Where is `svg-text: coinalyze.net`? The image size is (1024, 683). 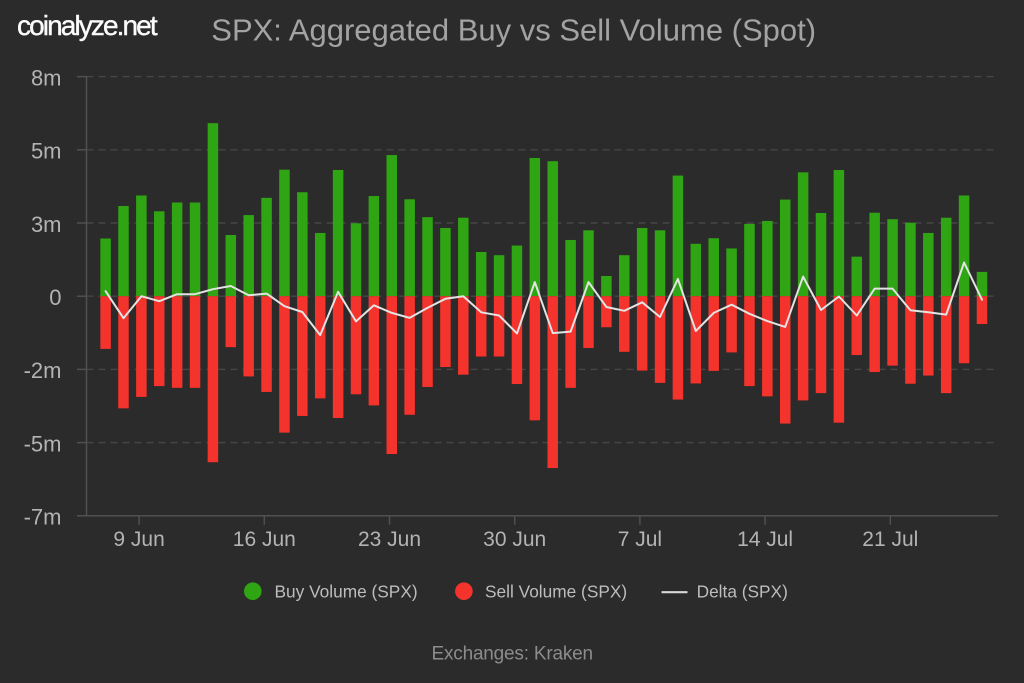 svg-text: coinalyze.net is located at coordinates (87, 25).